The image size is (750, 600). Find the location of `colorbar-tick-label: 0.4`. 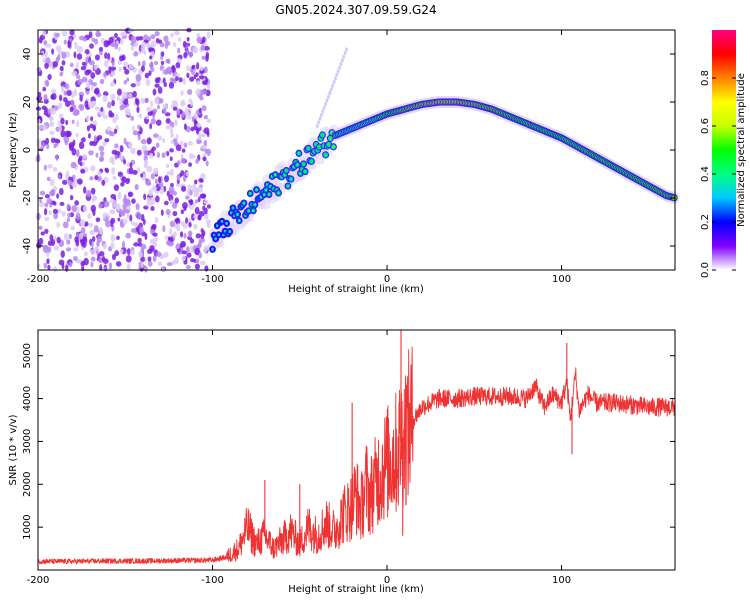

colorbar-tick-label: 0.4 is located at coordinates (705, 174).